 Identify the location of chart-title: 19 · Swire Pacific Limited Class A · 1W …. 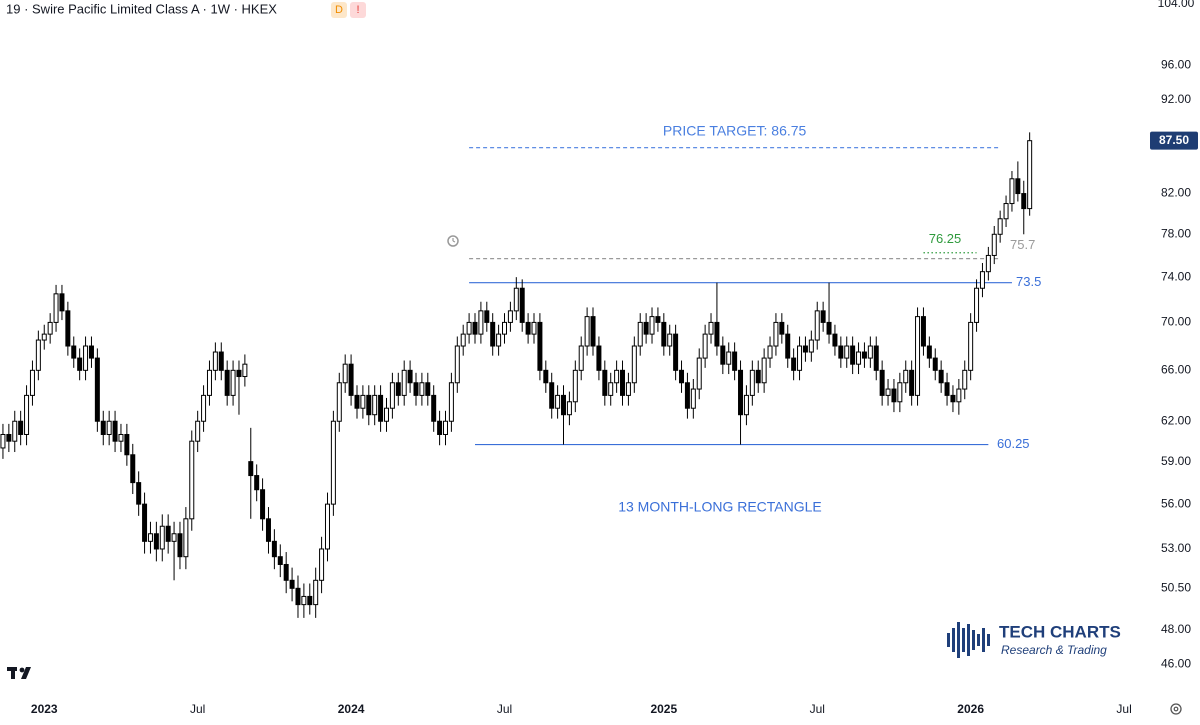
(141, 8).